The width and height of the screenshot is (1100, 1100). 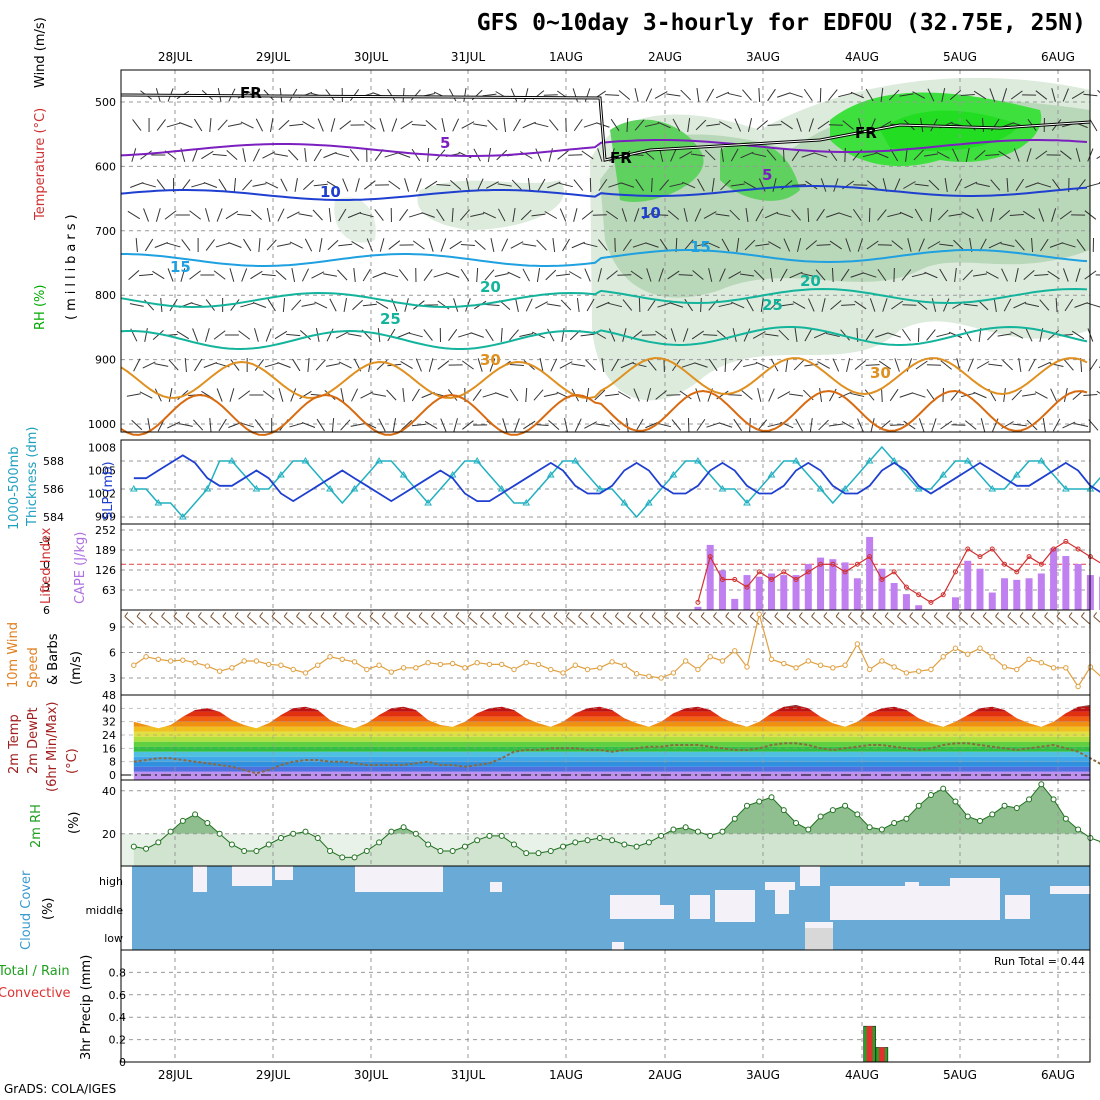 I want to click on ylabel-slp-text: SLP (mb), so click(x=108, y=490).